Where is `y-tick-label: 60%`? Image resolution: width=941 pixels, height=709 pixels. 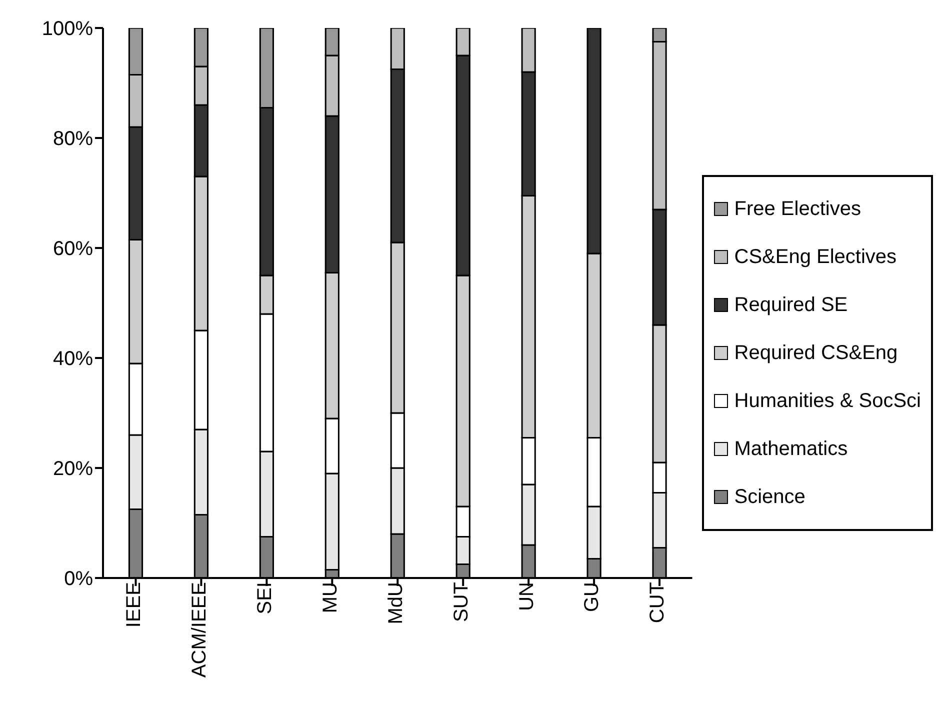 y-tick-label: 60% is located at coordinates (73, 249).